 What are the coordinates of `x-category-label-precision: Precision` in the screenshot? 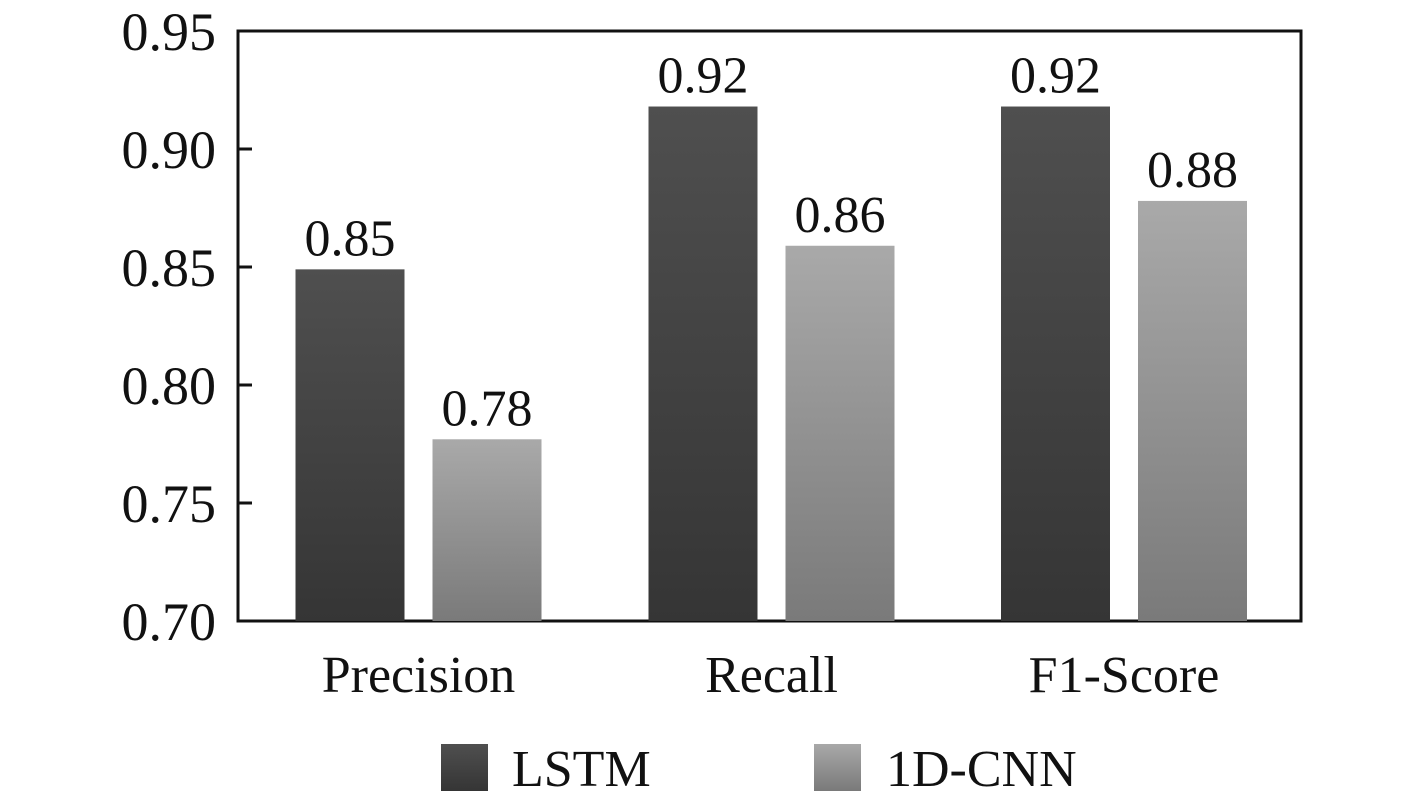 It's located at (419, 675).